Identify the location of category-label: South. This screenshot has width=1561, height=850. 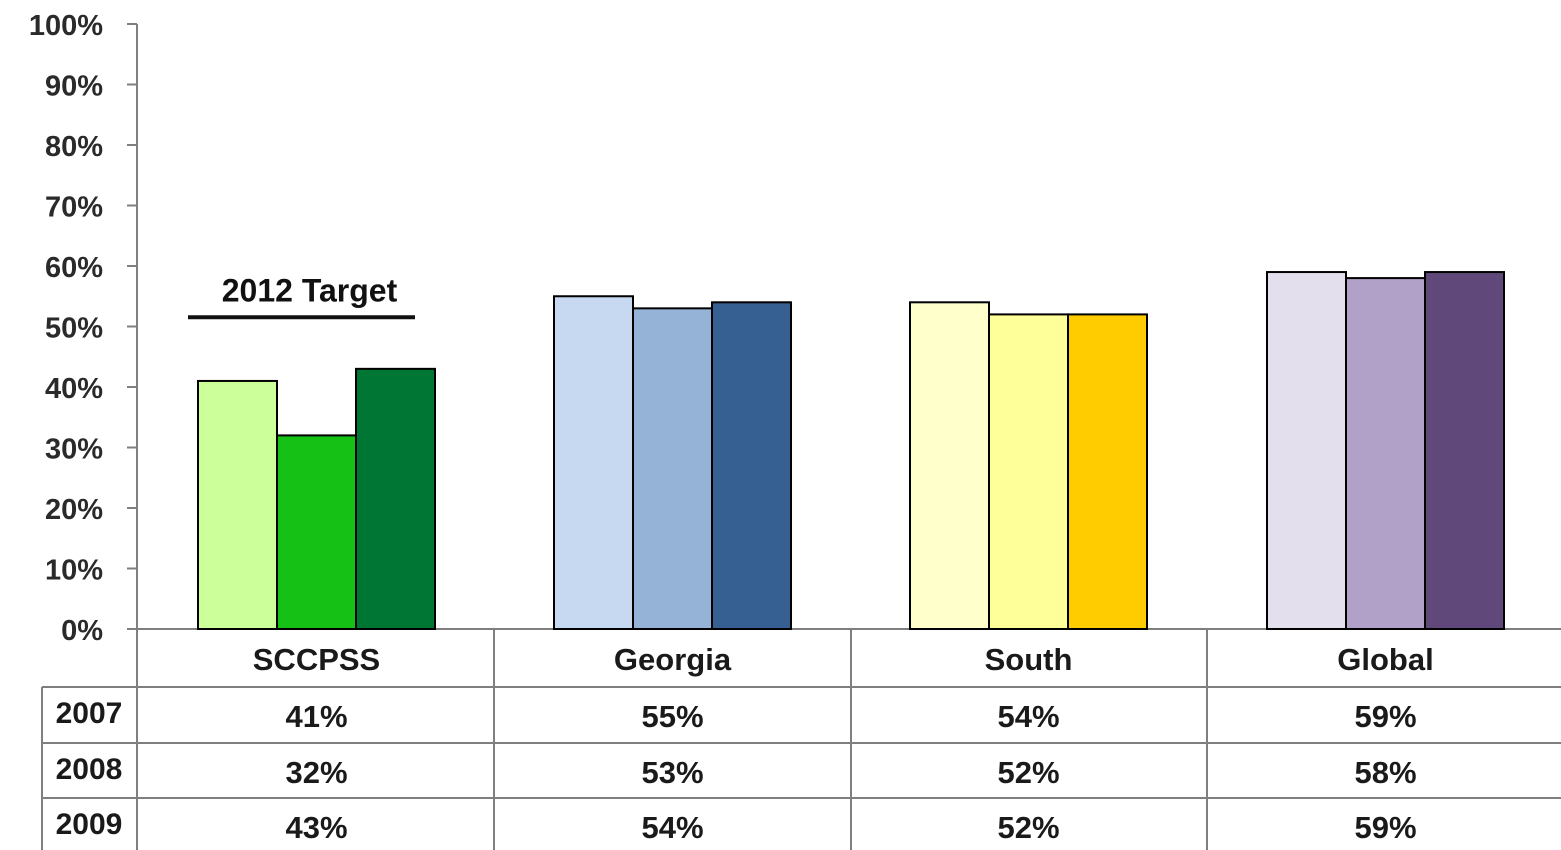
(1029, 659).